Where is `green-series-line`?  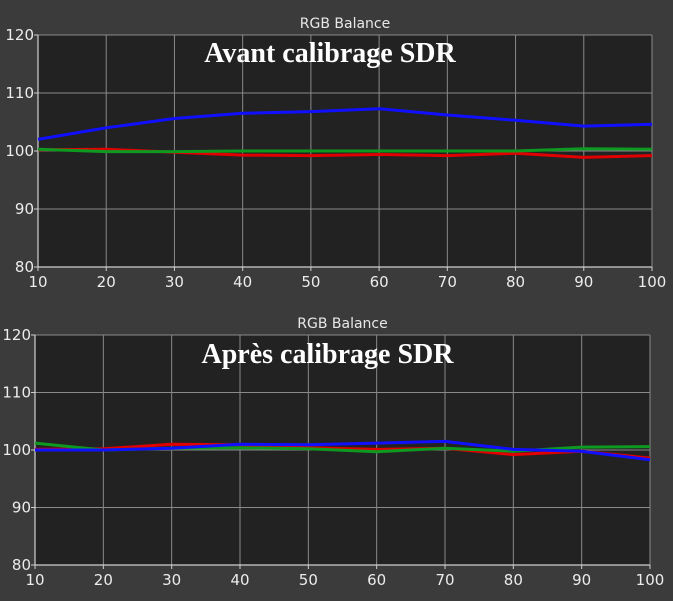 green-series-line is located at coordinates (345, 150).